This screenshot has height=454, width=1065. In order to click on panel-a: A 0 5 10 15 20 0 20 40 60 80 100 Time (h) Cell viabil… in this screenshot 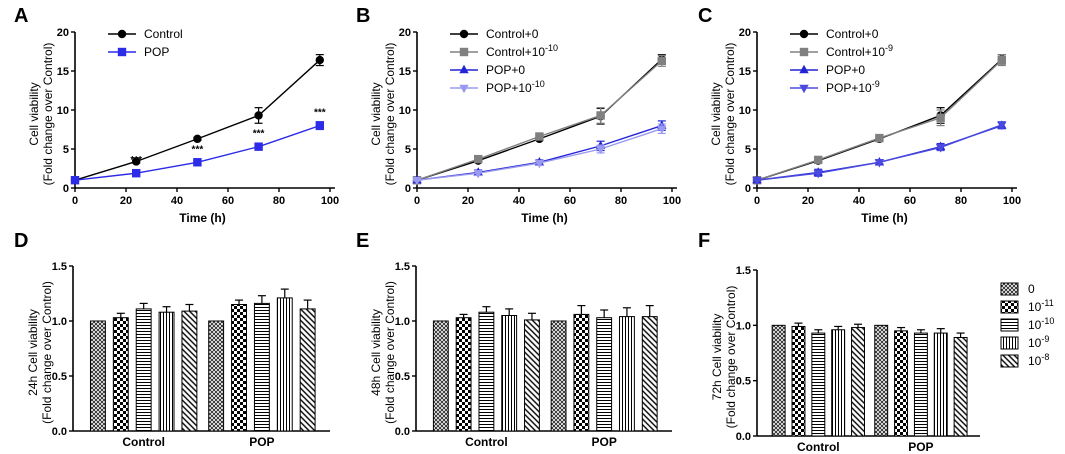, I will do `click(176, 115)`.